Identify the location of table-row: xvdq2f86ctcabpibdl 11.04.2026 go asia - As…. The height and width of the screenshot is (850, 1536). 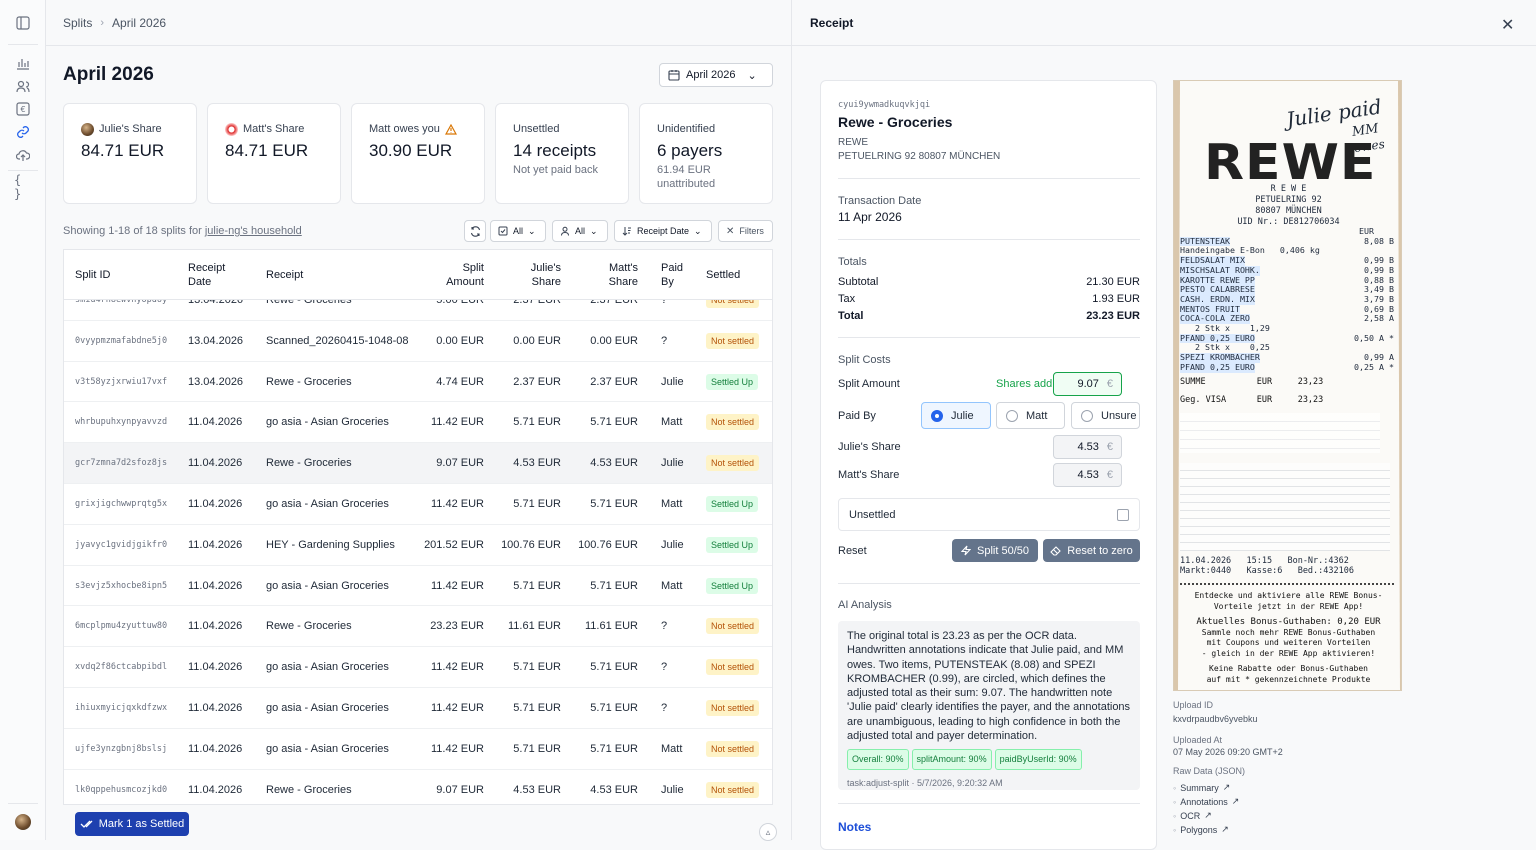
(418, 667).